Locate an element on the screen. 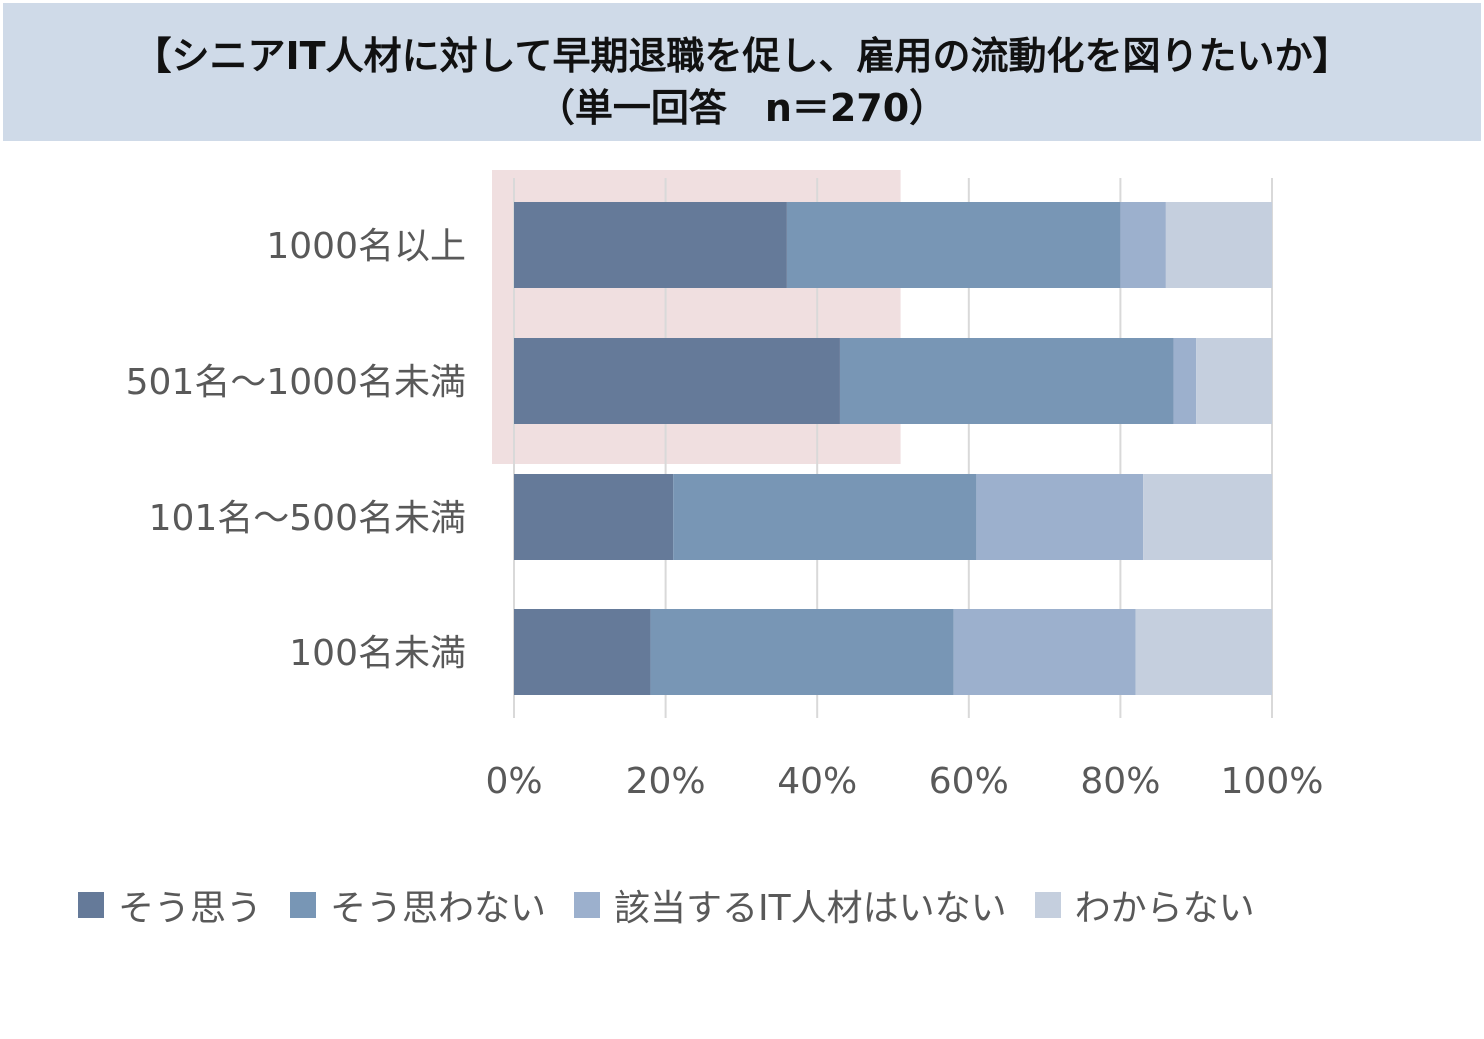 This screenshot has width=1484, height=1039. legend-item: わからない is located at coordinates (1144, 905).